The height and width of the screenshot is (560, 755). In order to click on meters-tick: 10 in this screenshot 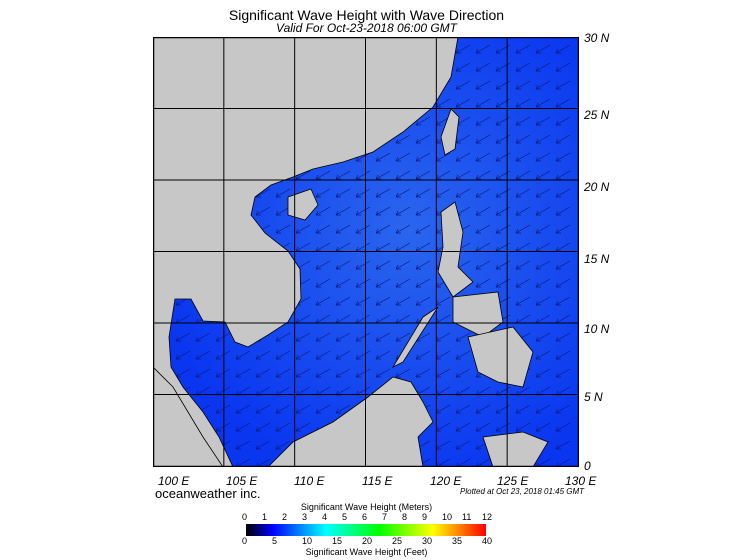, I will do `click(447, 517)`.